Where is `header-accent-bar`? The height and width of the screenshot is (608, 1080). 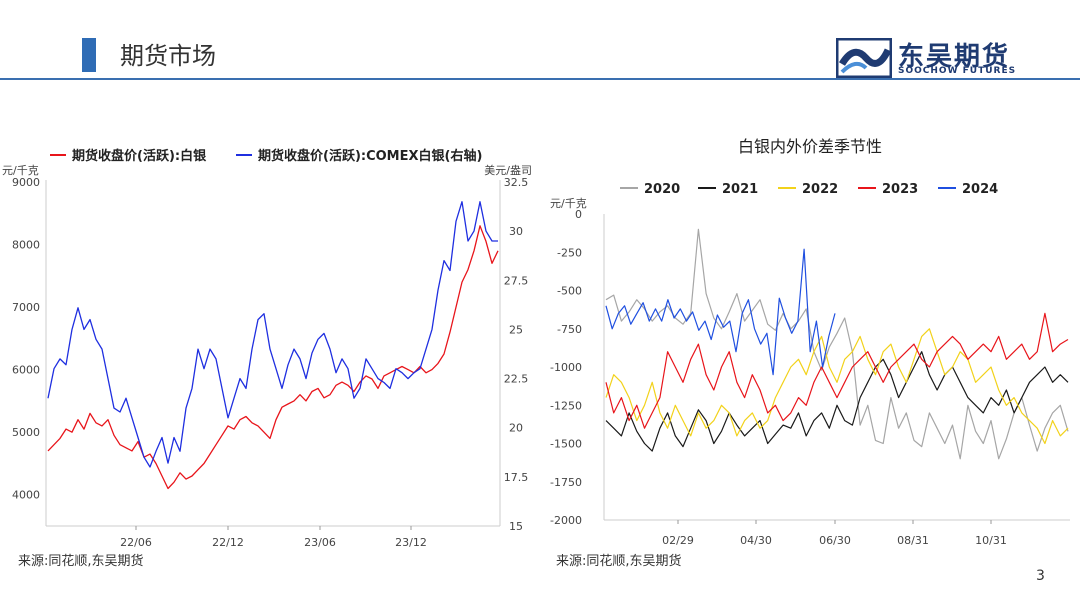 header-accent-bar is located at coordinates (89, 55).